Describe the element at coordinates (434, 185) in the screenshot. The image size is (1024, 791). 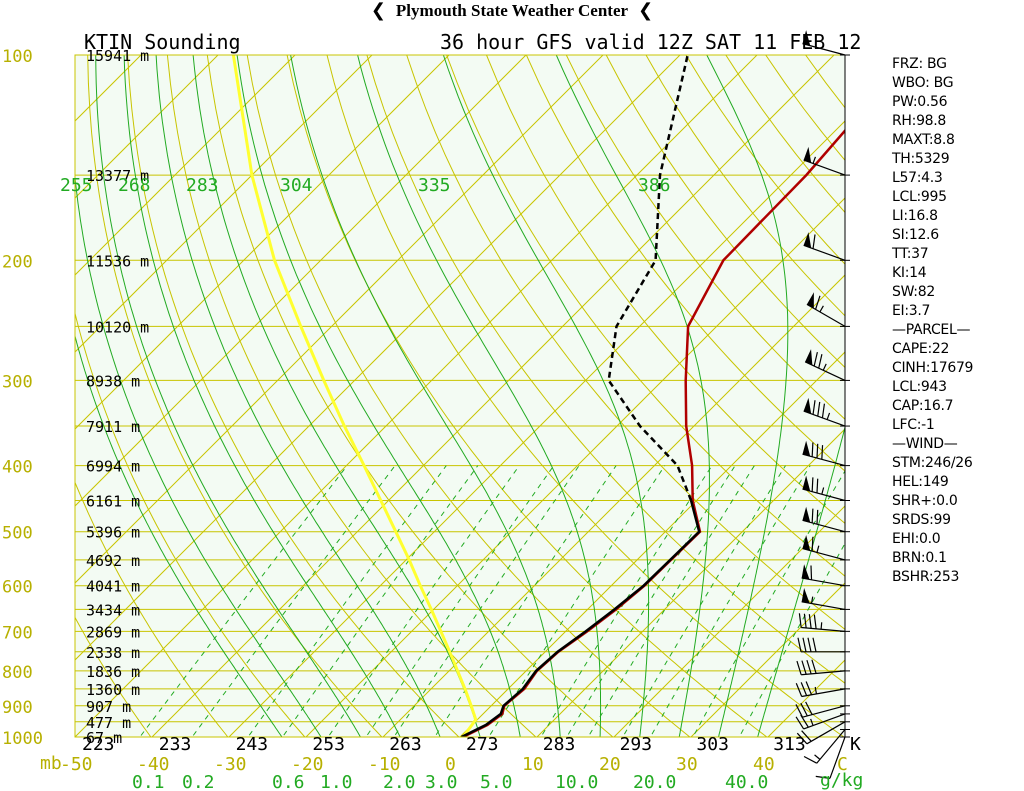
I see `theta-e-label: 335` at that location.